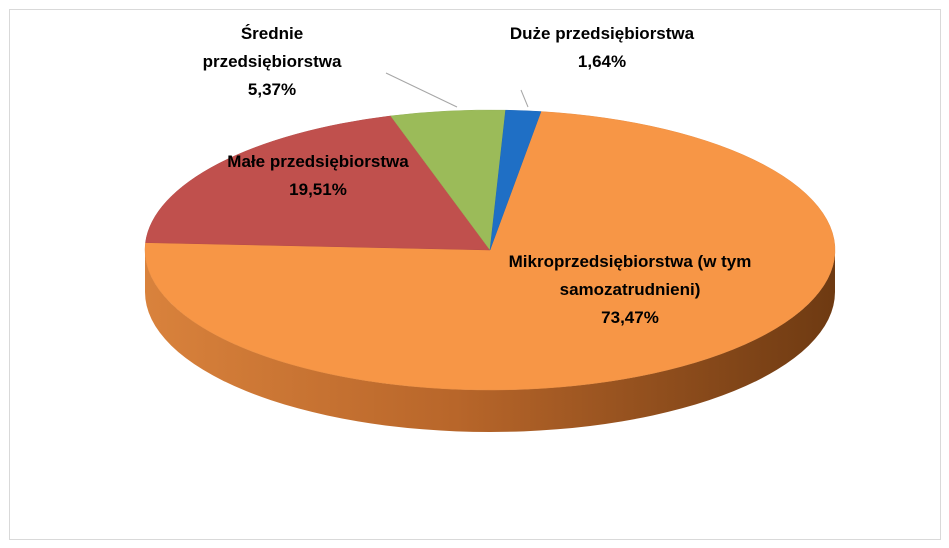  I want to click on data-label: Małe przedsiębiorstwa 19,51%, so click(318, 176).